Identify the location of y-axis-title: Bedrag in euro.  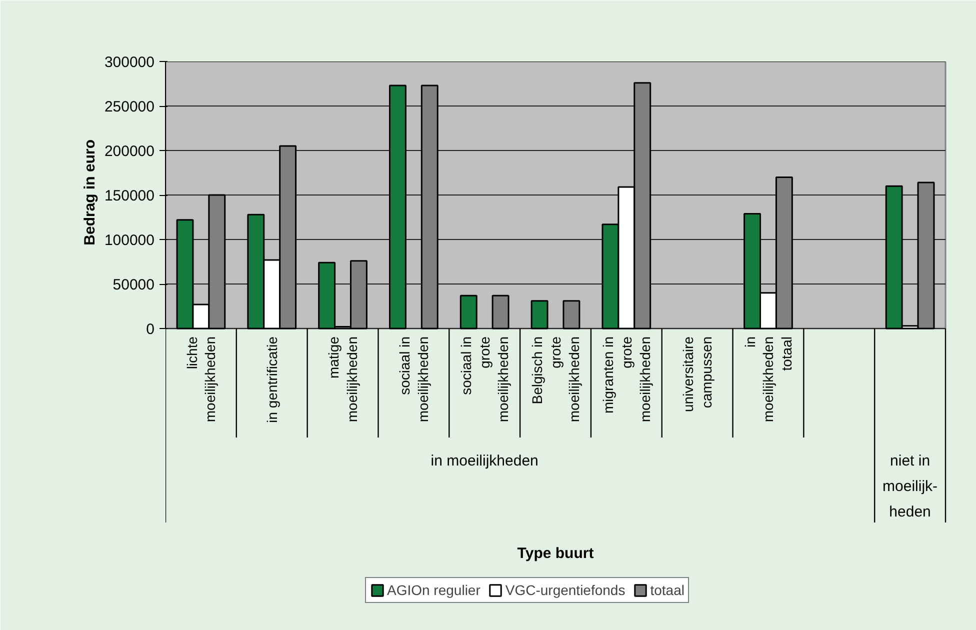
(90, 192).